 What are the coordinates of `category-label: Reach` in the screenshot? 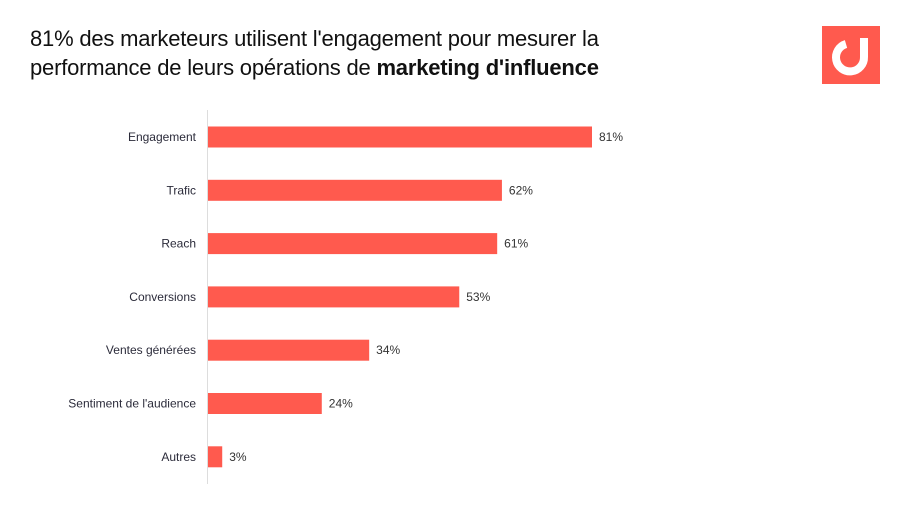 It's located at (178, 244).